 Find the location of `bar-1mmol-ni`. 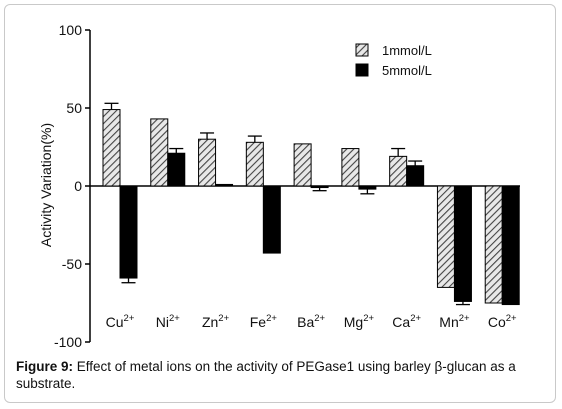

bar-1mmol-ni is located at coordinates (159, 152).